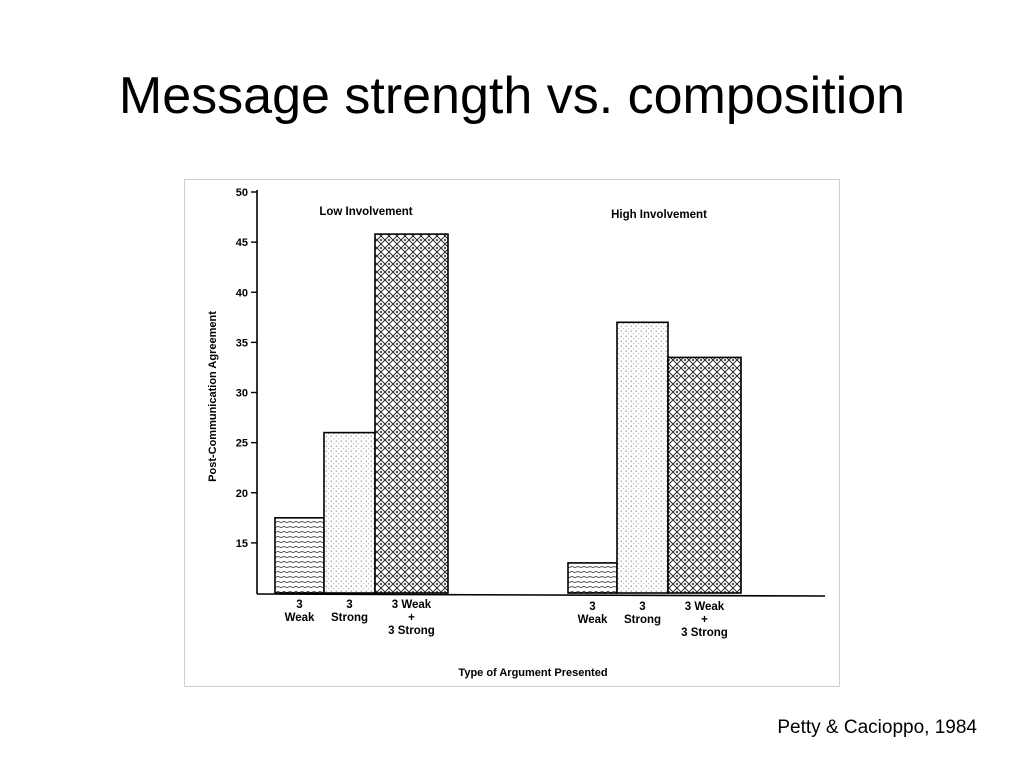  I want to click on category-label-g0-c2-l0: 3 Weak, so click(412, 605).